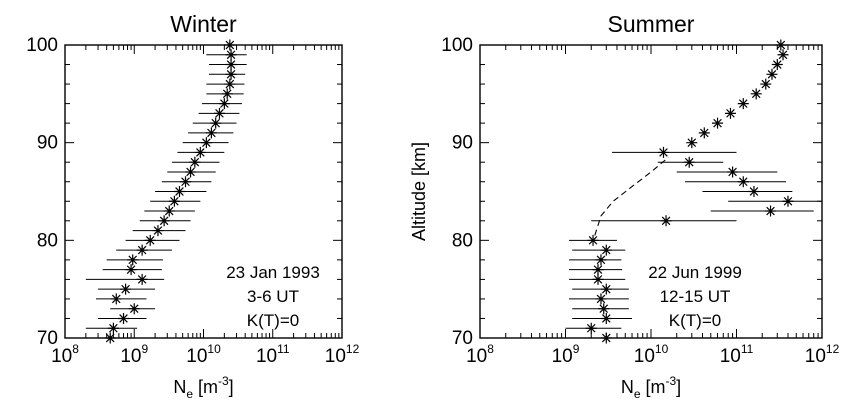  Describe the element at coordinates (695, 296) in the screenshot. I see `annotation-line: 12-15 UT` at that location.